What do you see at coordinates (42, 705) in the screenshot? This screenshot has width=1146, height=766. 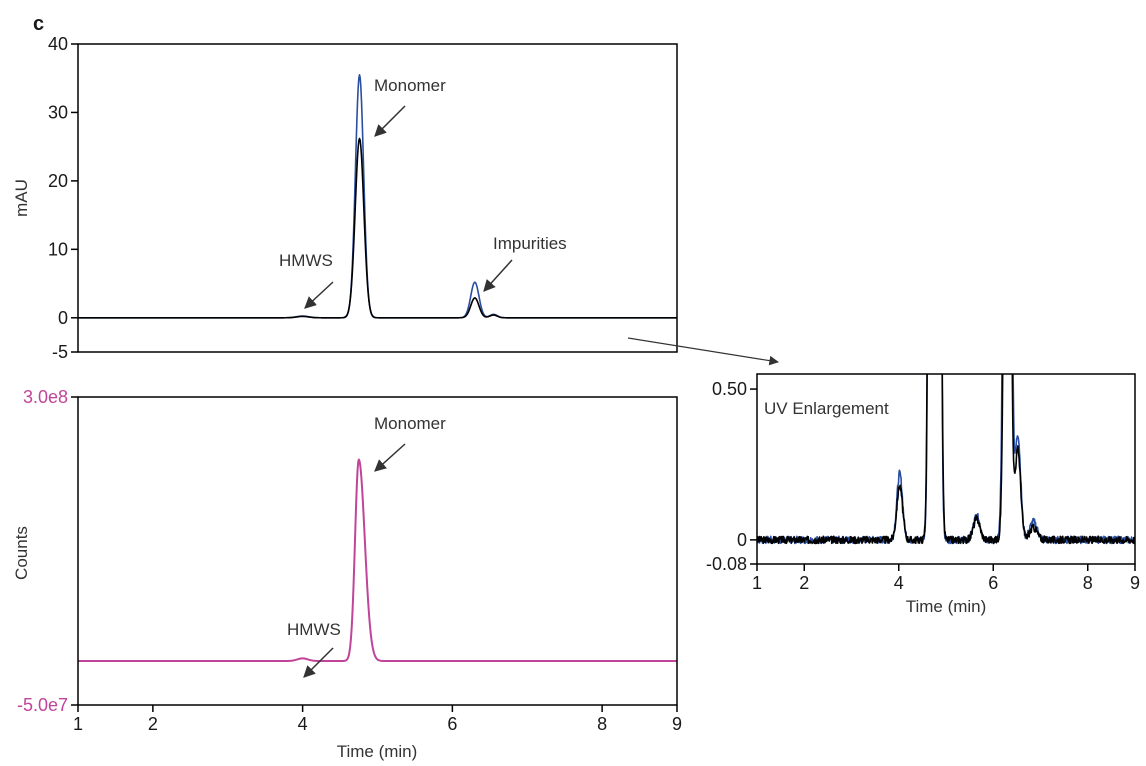 I see `ms-ytick-label: -5.0e7` at bounding box center [42, 705].